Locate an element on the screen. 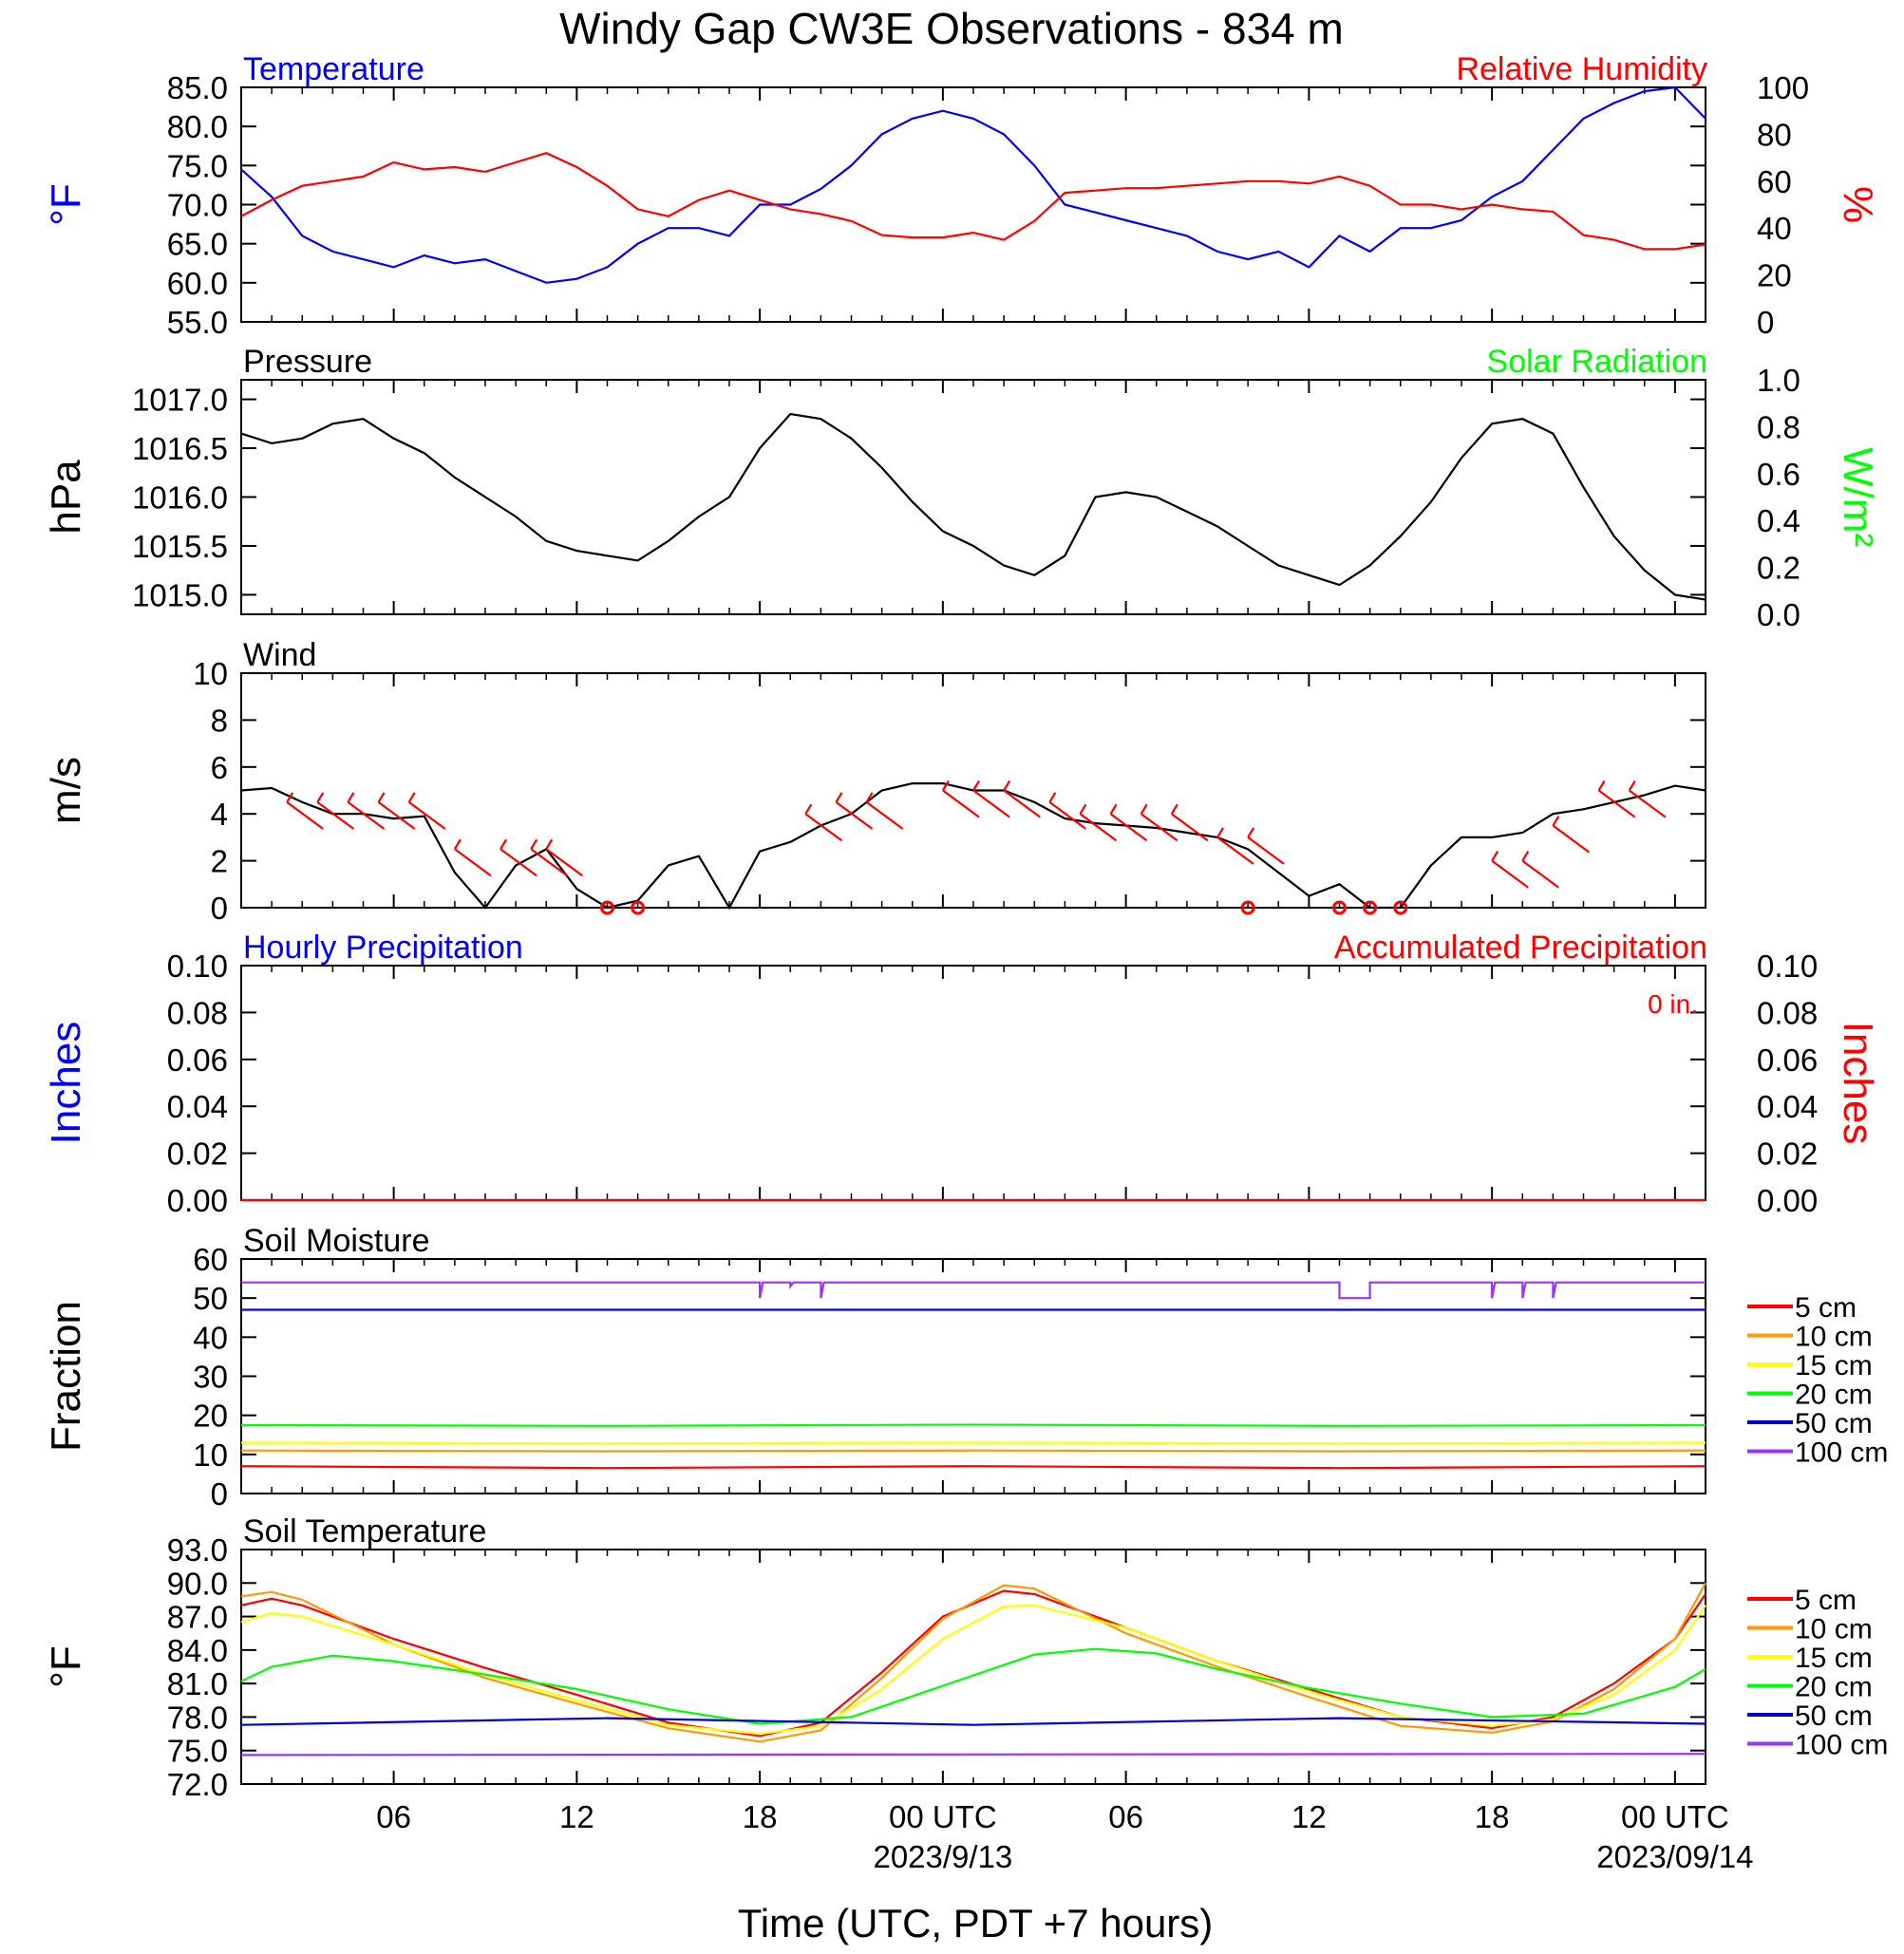 The image size is (1904, 1954). y-tick-label: 81.0 is located at coordinates (198, 1683).